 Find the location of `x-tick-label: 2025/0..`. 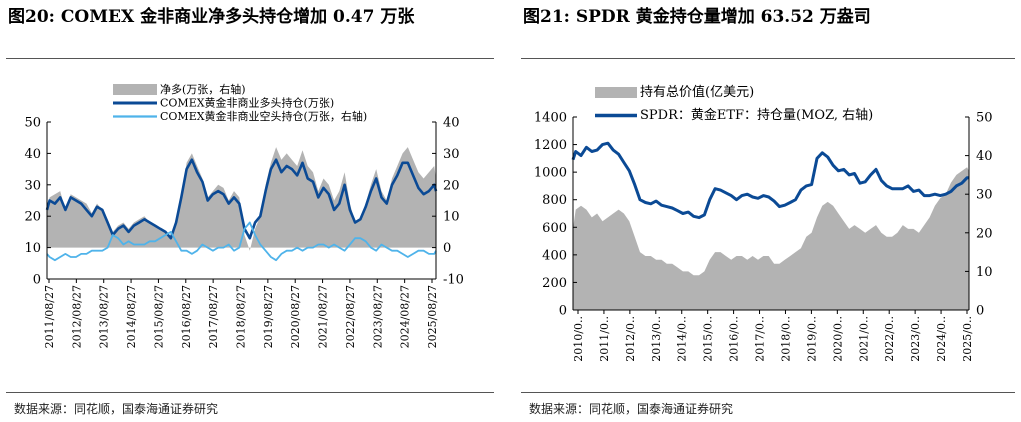

x-tick-label: 2025/0.. is located at coordinates (967, 339).